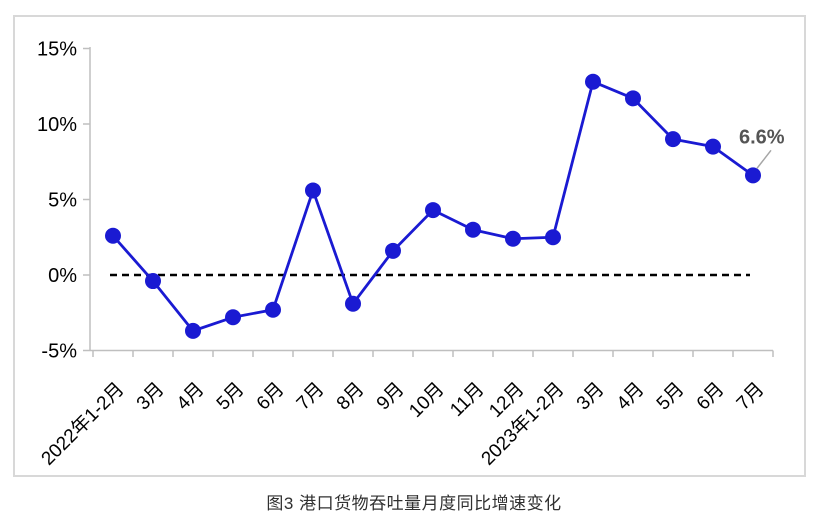  I want to click on x-tick-label: 8月, so click(351, 397).